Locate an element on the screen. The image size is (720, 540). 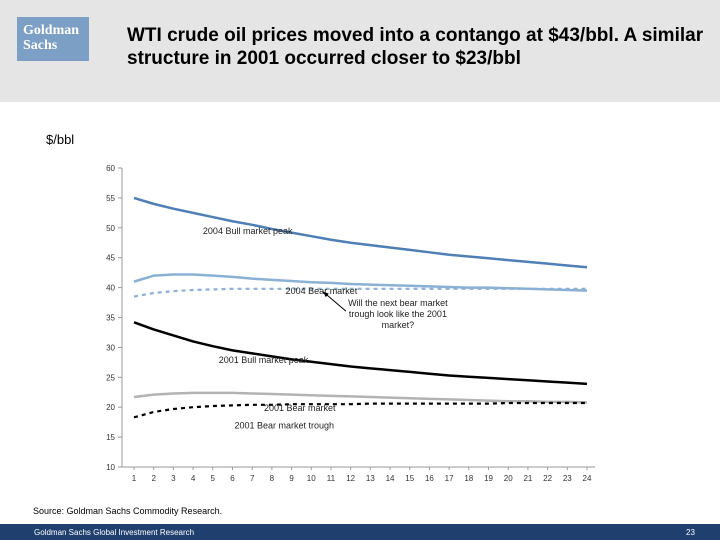
x-tick-label: 1 is located at coordinates (134, 478).